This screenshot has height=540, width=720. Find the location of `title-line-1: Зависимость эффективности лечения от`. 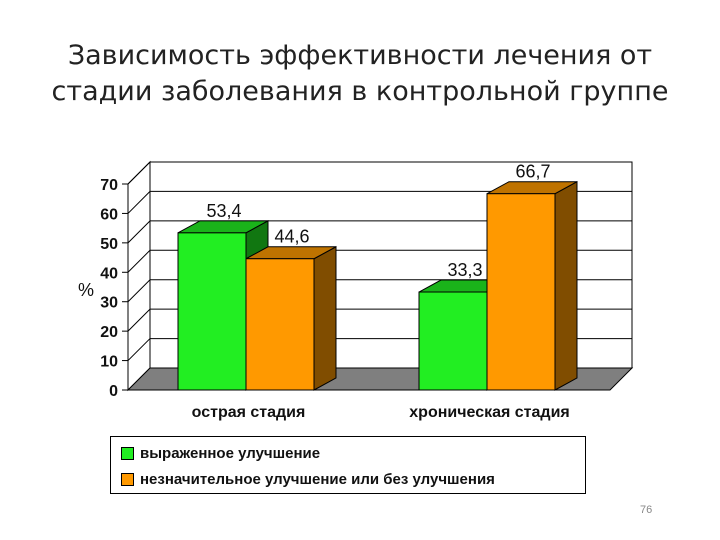

title-line-1: Зависимость эффективности лечения от is located at coordinates (360, 55).